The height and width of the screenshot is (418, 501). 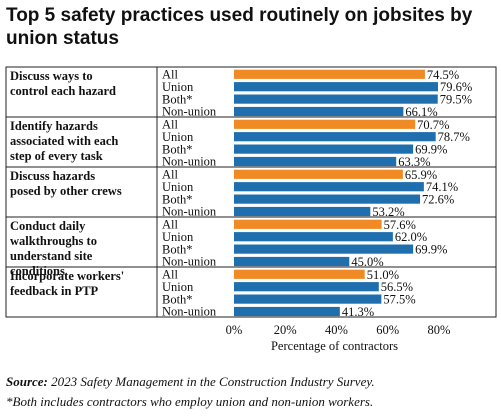 I want to click on data-label: 79.5%, so click(x=456, y=100).